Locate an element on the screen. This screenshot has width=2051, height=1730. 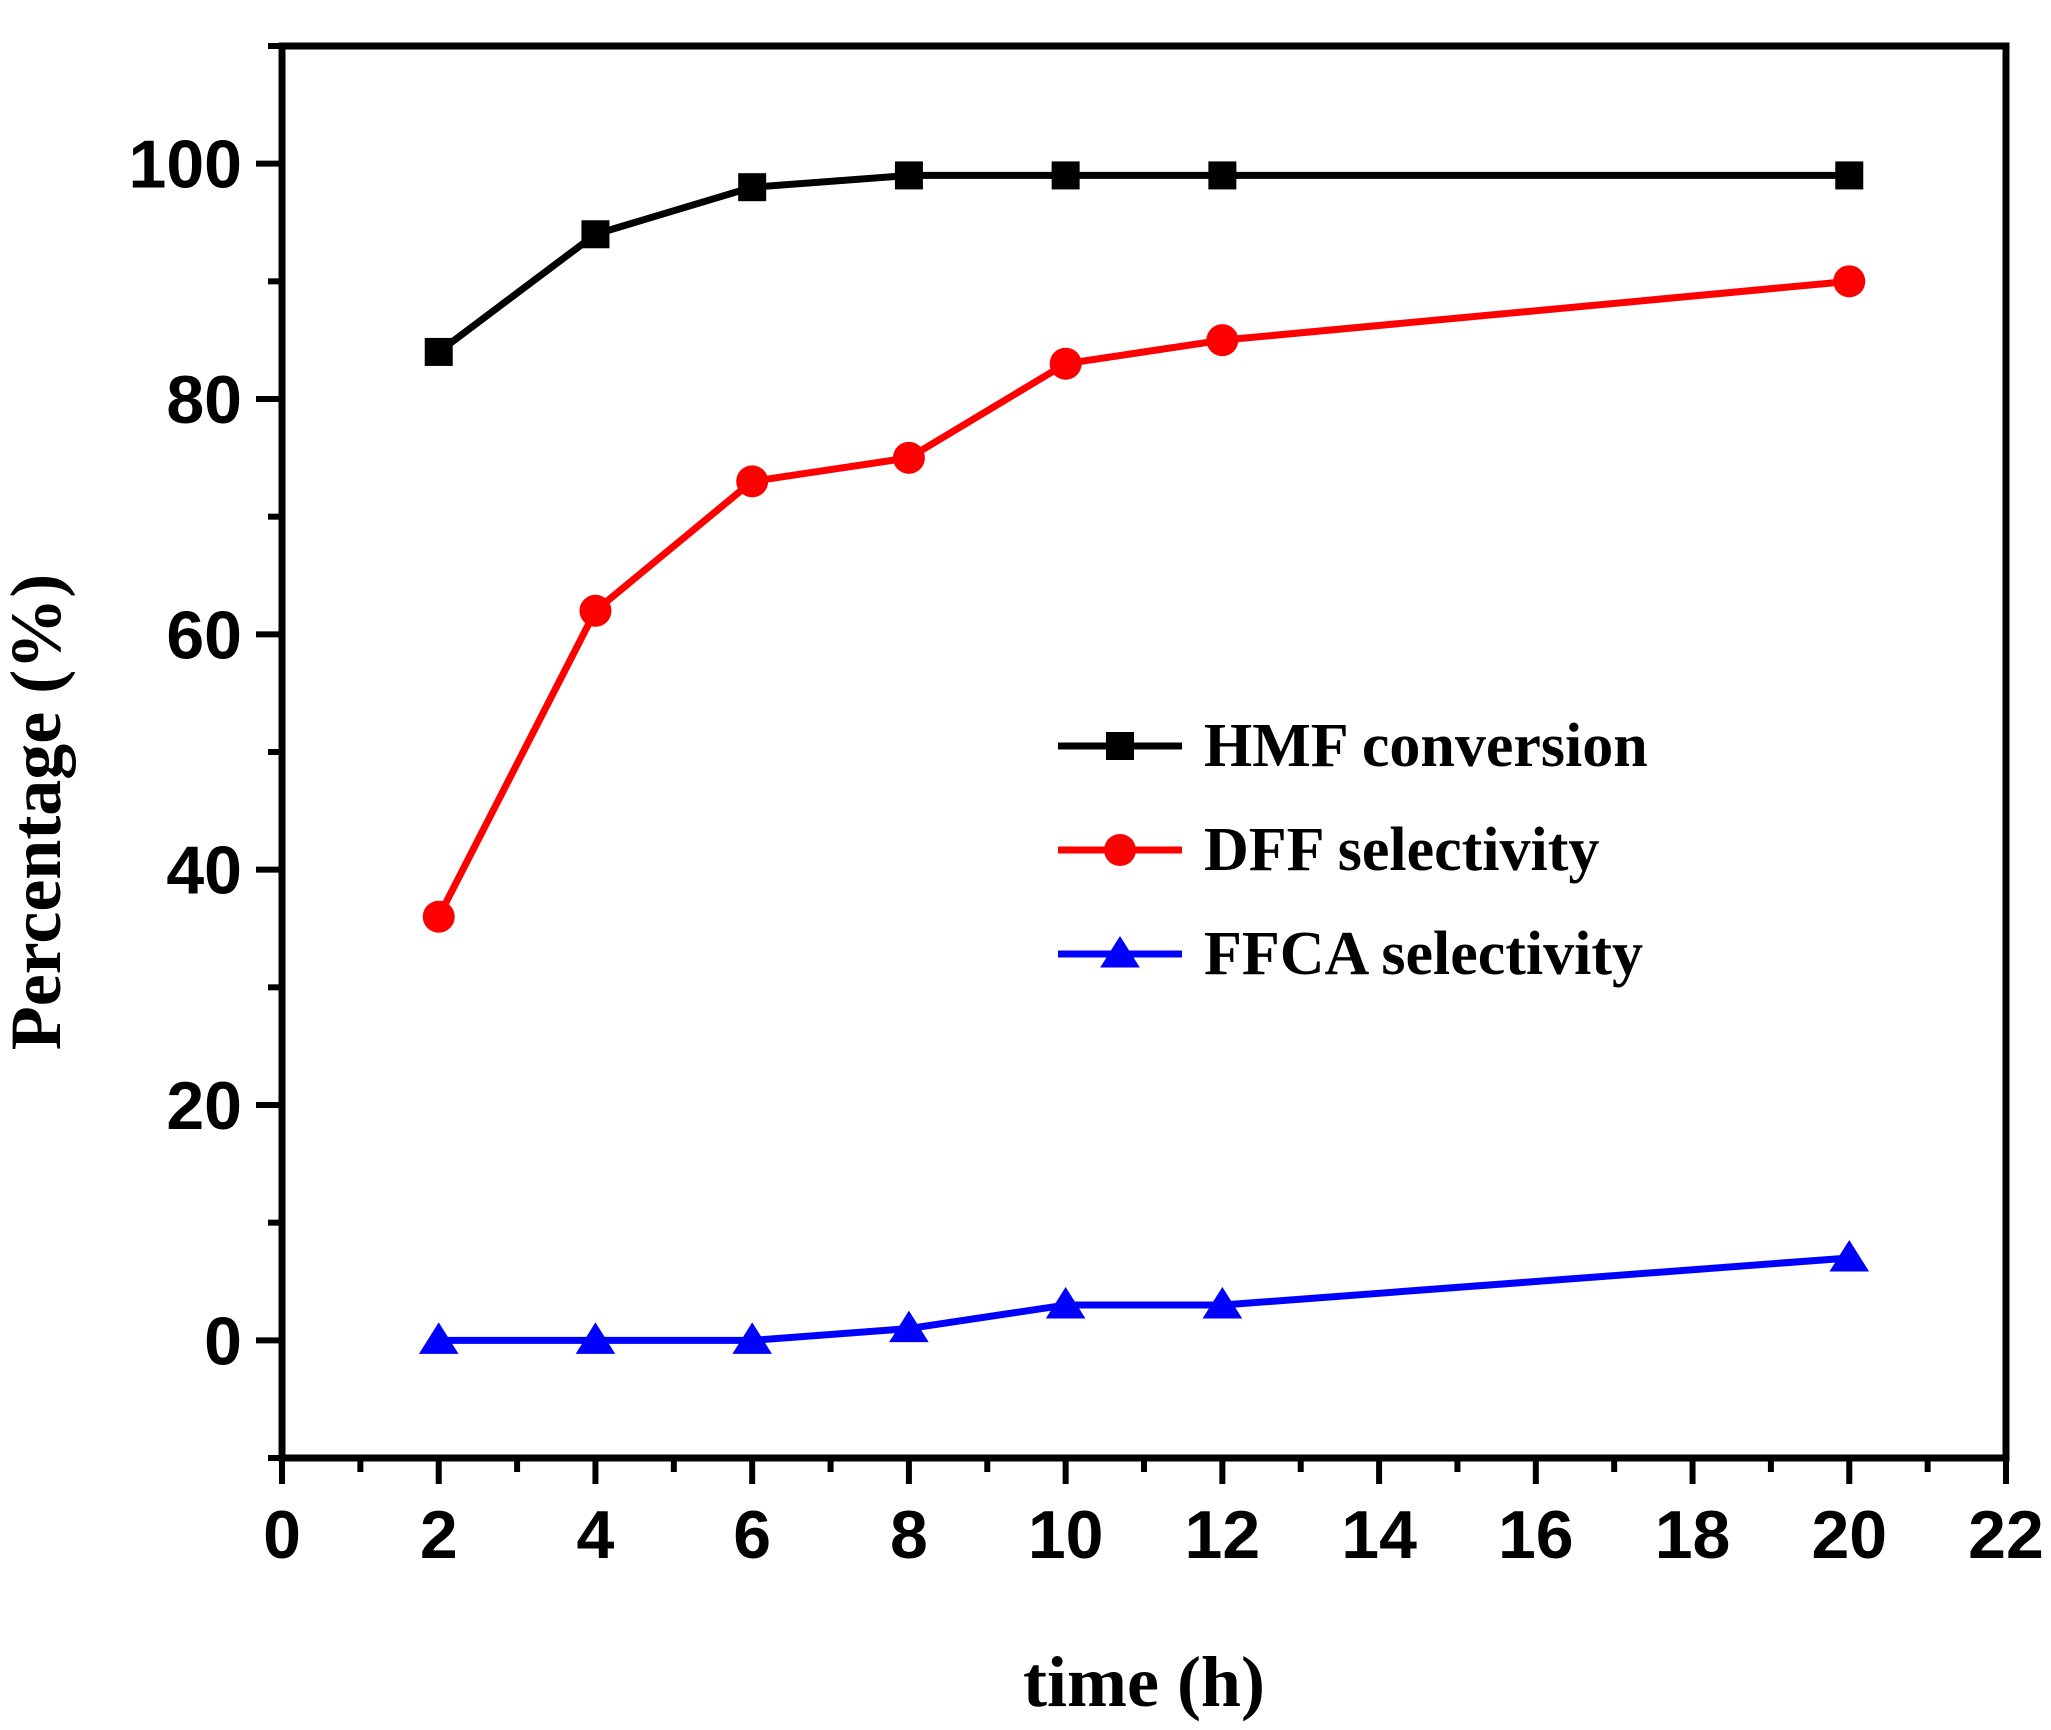
legend-label: DFF selectivity is located at coordinates (1401, 850).